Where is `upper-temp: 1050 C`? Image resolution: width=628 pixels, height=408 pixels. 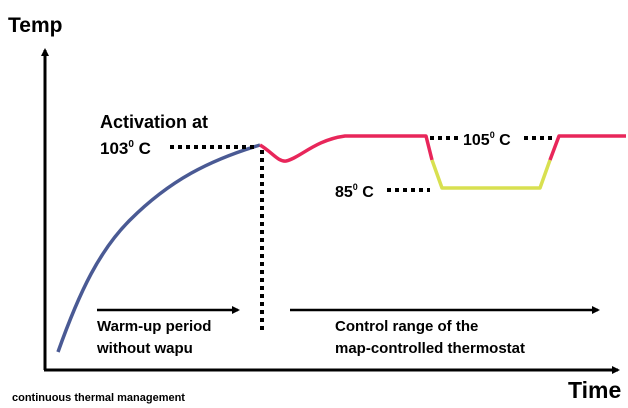
upper-temp: 1050 C is located at coordinates (487, 139).